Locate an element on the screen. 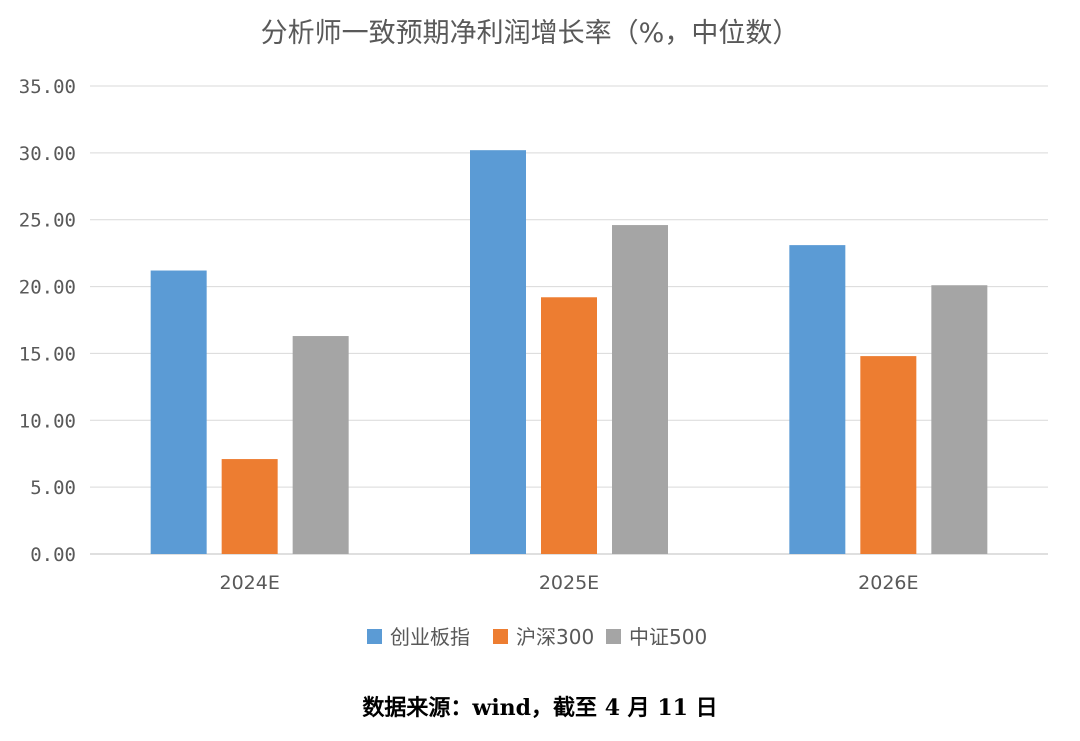  y-tick-label: 30.00 is located at coordinates (47, 154).